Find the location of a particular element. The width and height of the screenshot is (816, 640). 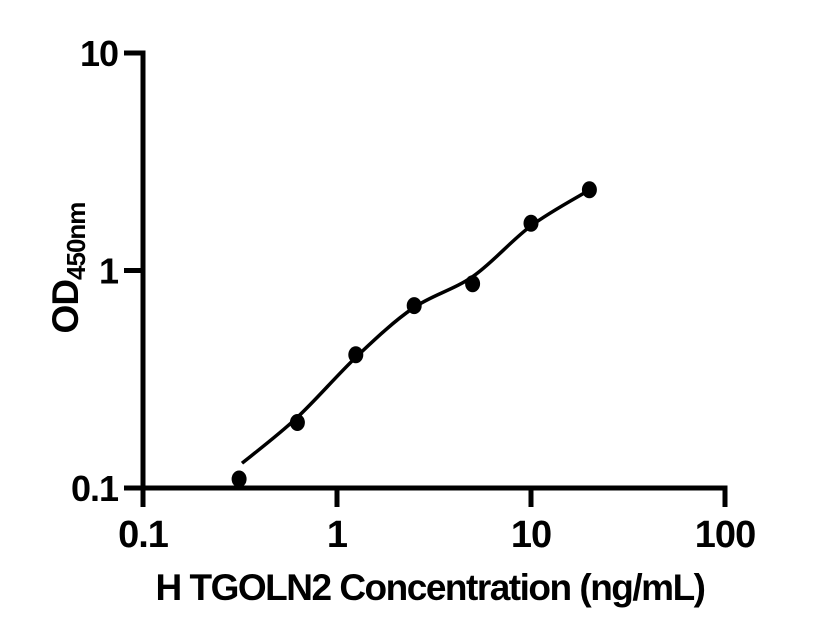

x-axis-title: H TGOLN2 Concentration (ng/mL) is located at coordinates (429, 587).